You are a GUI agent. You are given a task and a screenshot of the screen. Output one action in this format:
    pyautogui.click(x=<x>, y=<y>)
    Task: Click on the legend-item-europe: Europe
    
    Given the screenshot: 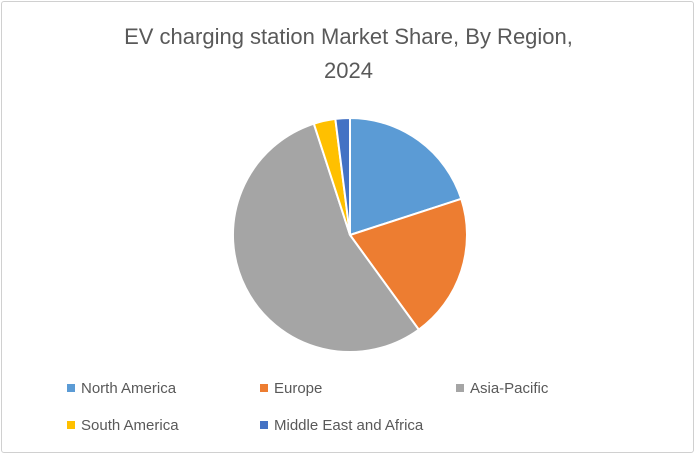 What is the action you would take?
    pyautogui.click(x=291, y=388)
    